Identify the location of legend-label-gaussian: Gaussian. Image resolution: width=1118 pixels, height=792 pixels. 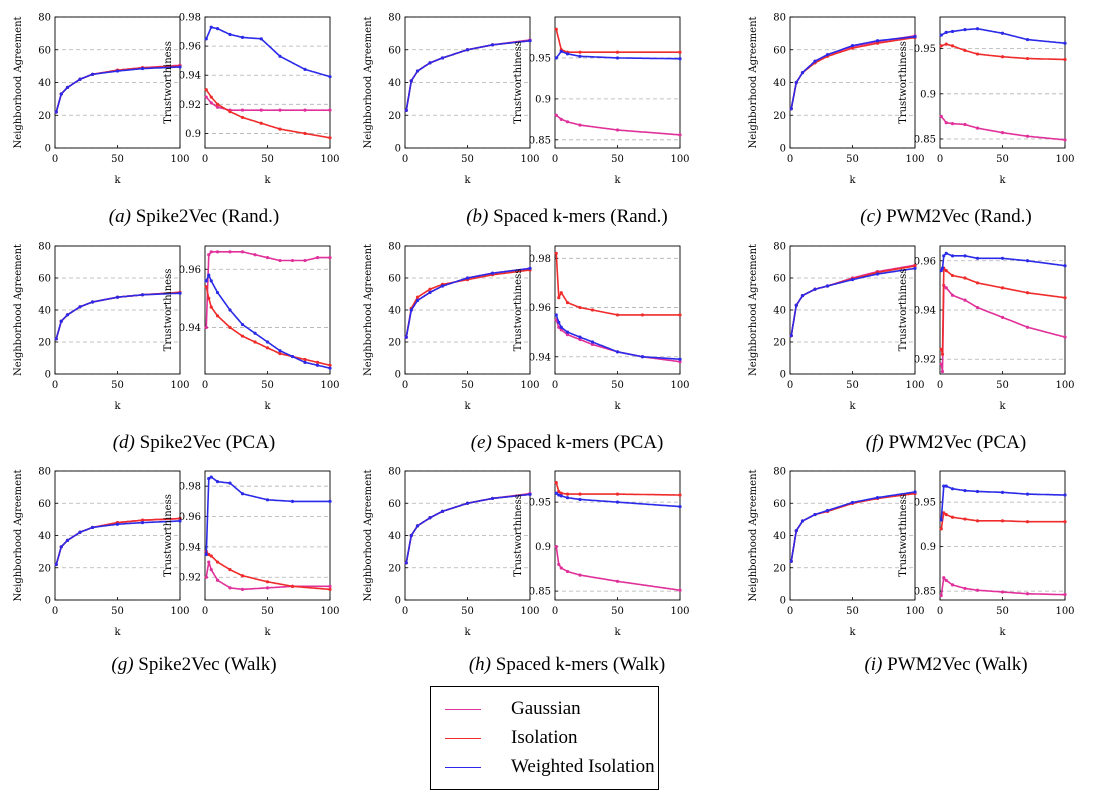
(546, 708).